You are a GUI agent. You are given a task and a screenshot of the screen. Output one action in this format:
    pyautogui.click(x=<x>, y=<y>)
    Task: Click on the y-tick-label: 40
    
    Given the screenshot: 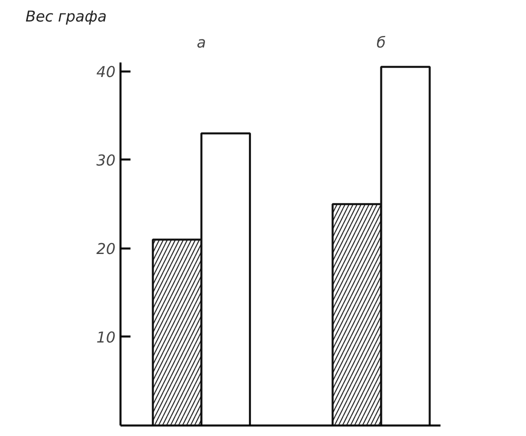 What is the action you would take?
    pyautogui.click(x=106, y=71)
    